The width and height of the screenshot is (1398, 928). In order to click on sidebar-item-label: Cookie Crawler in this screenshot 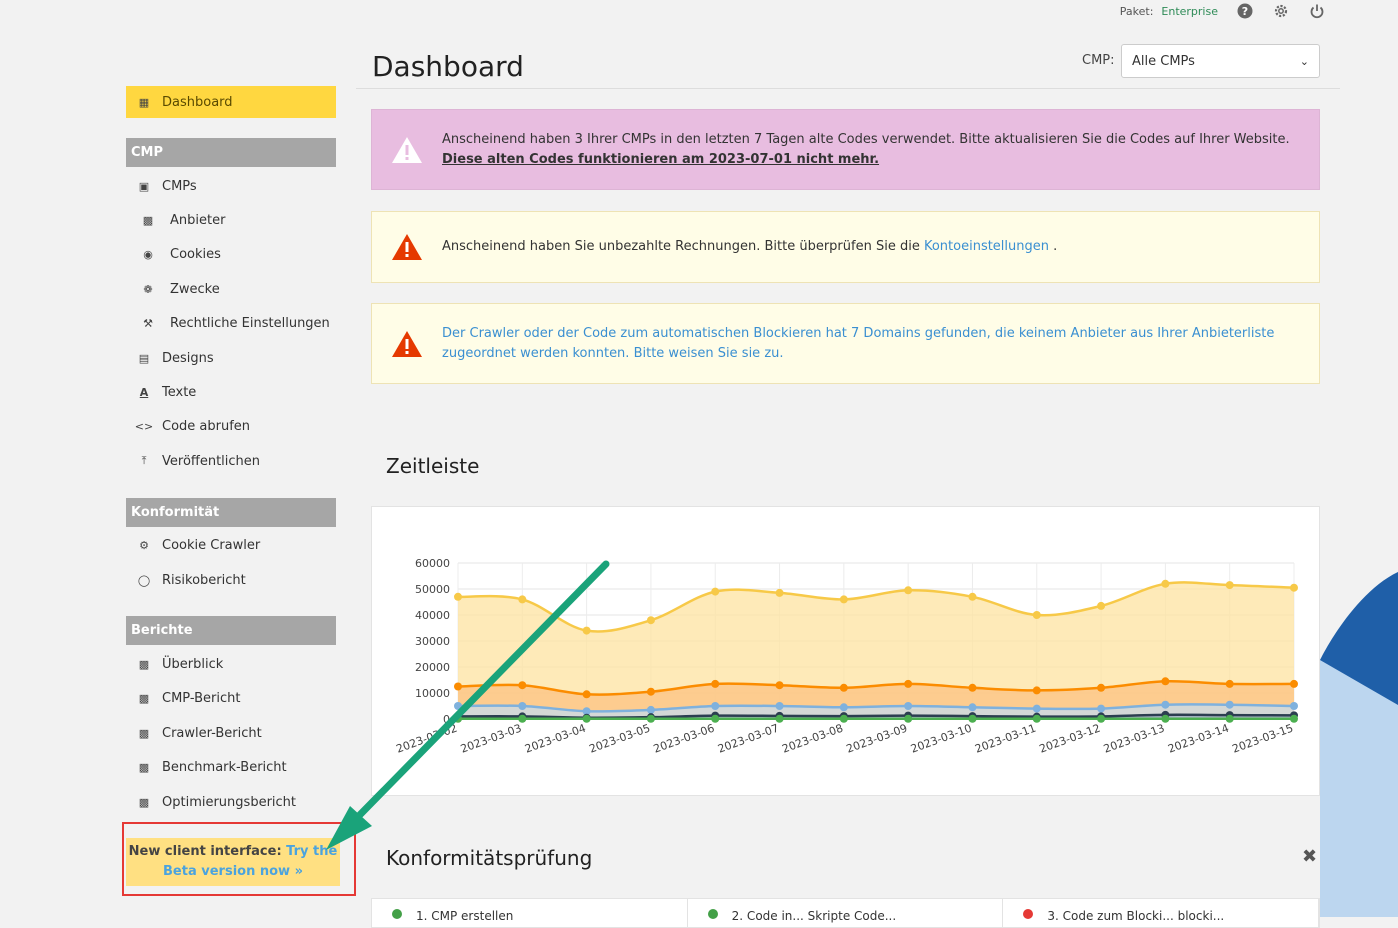, I will do `click(211, 545)`.